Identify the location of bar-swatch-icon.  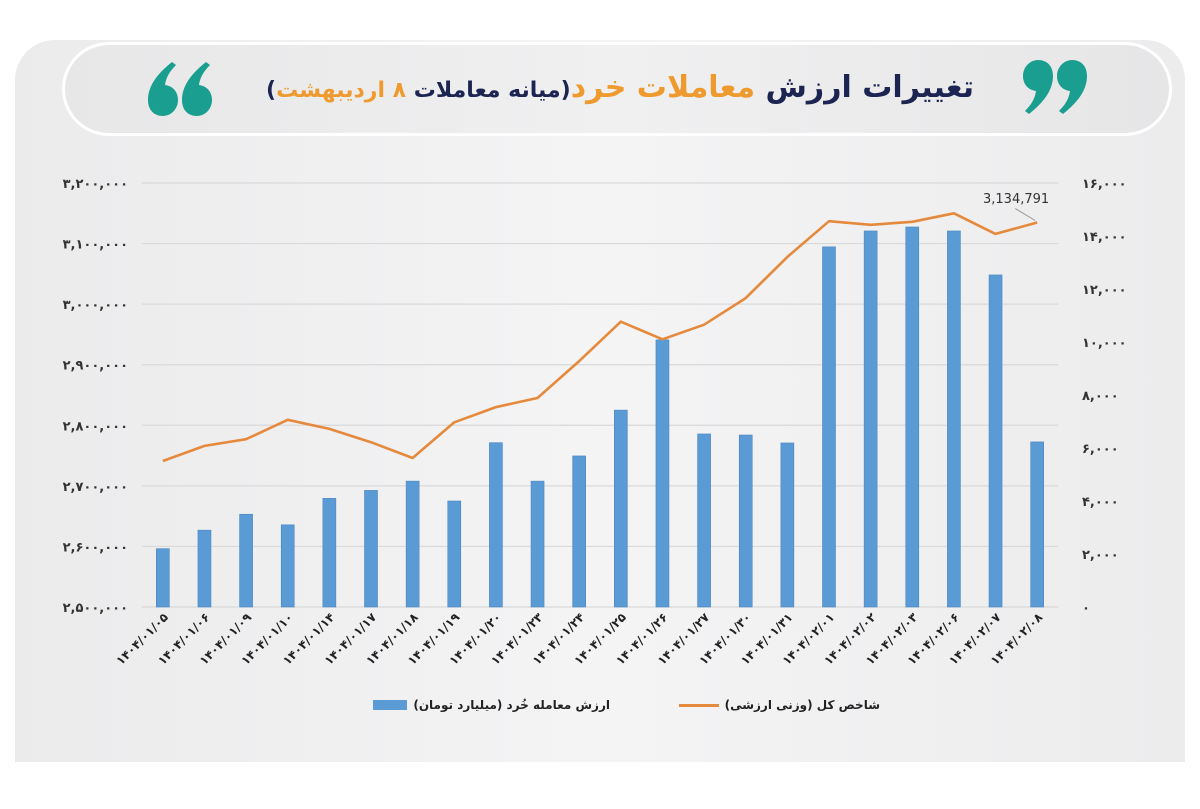
(390, 705).